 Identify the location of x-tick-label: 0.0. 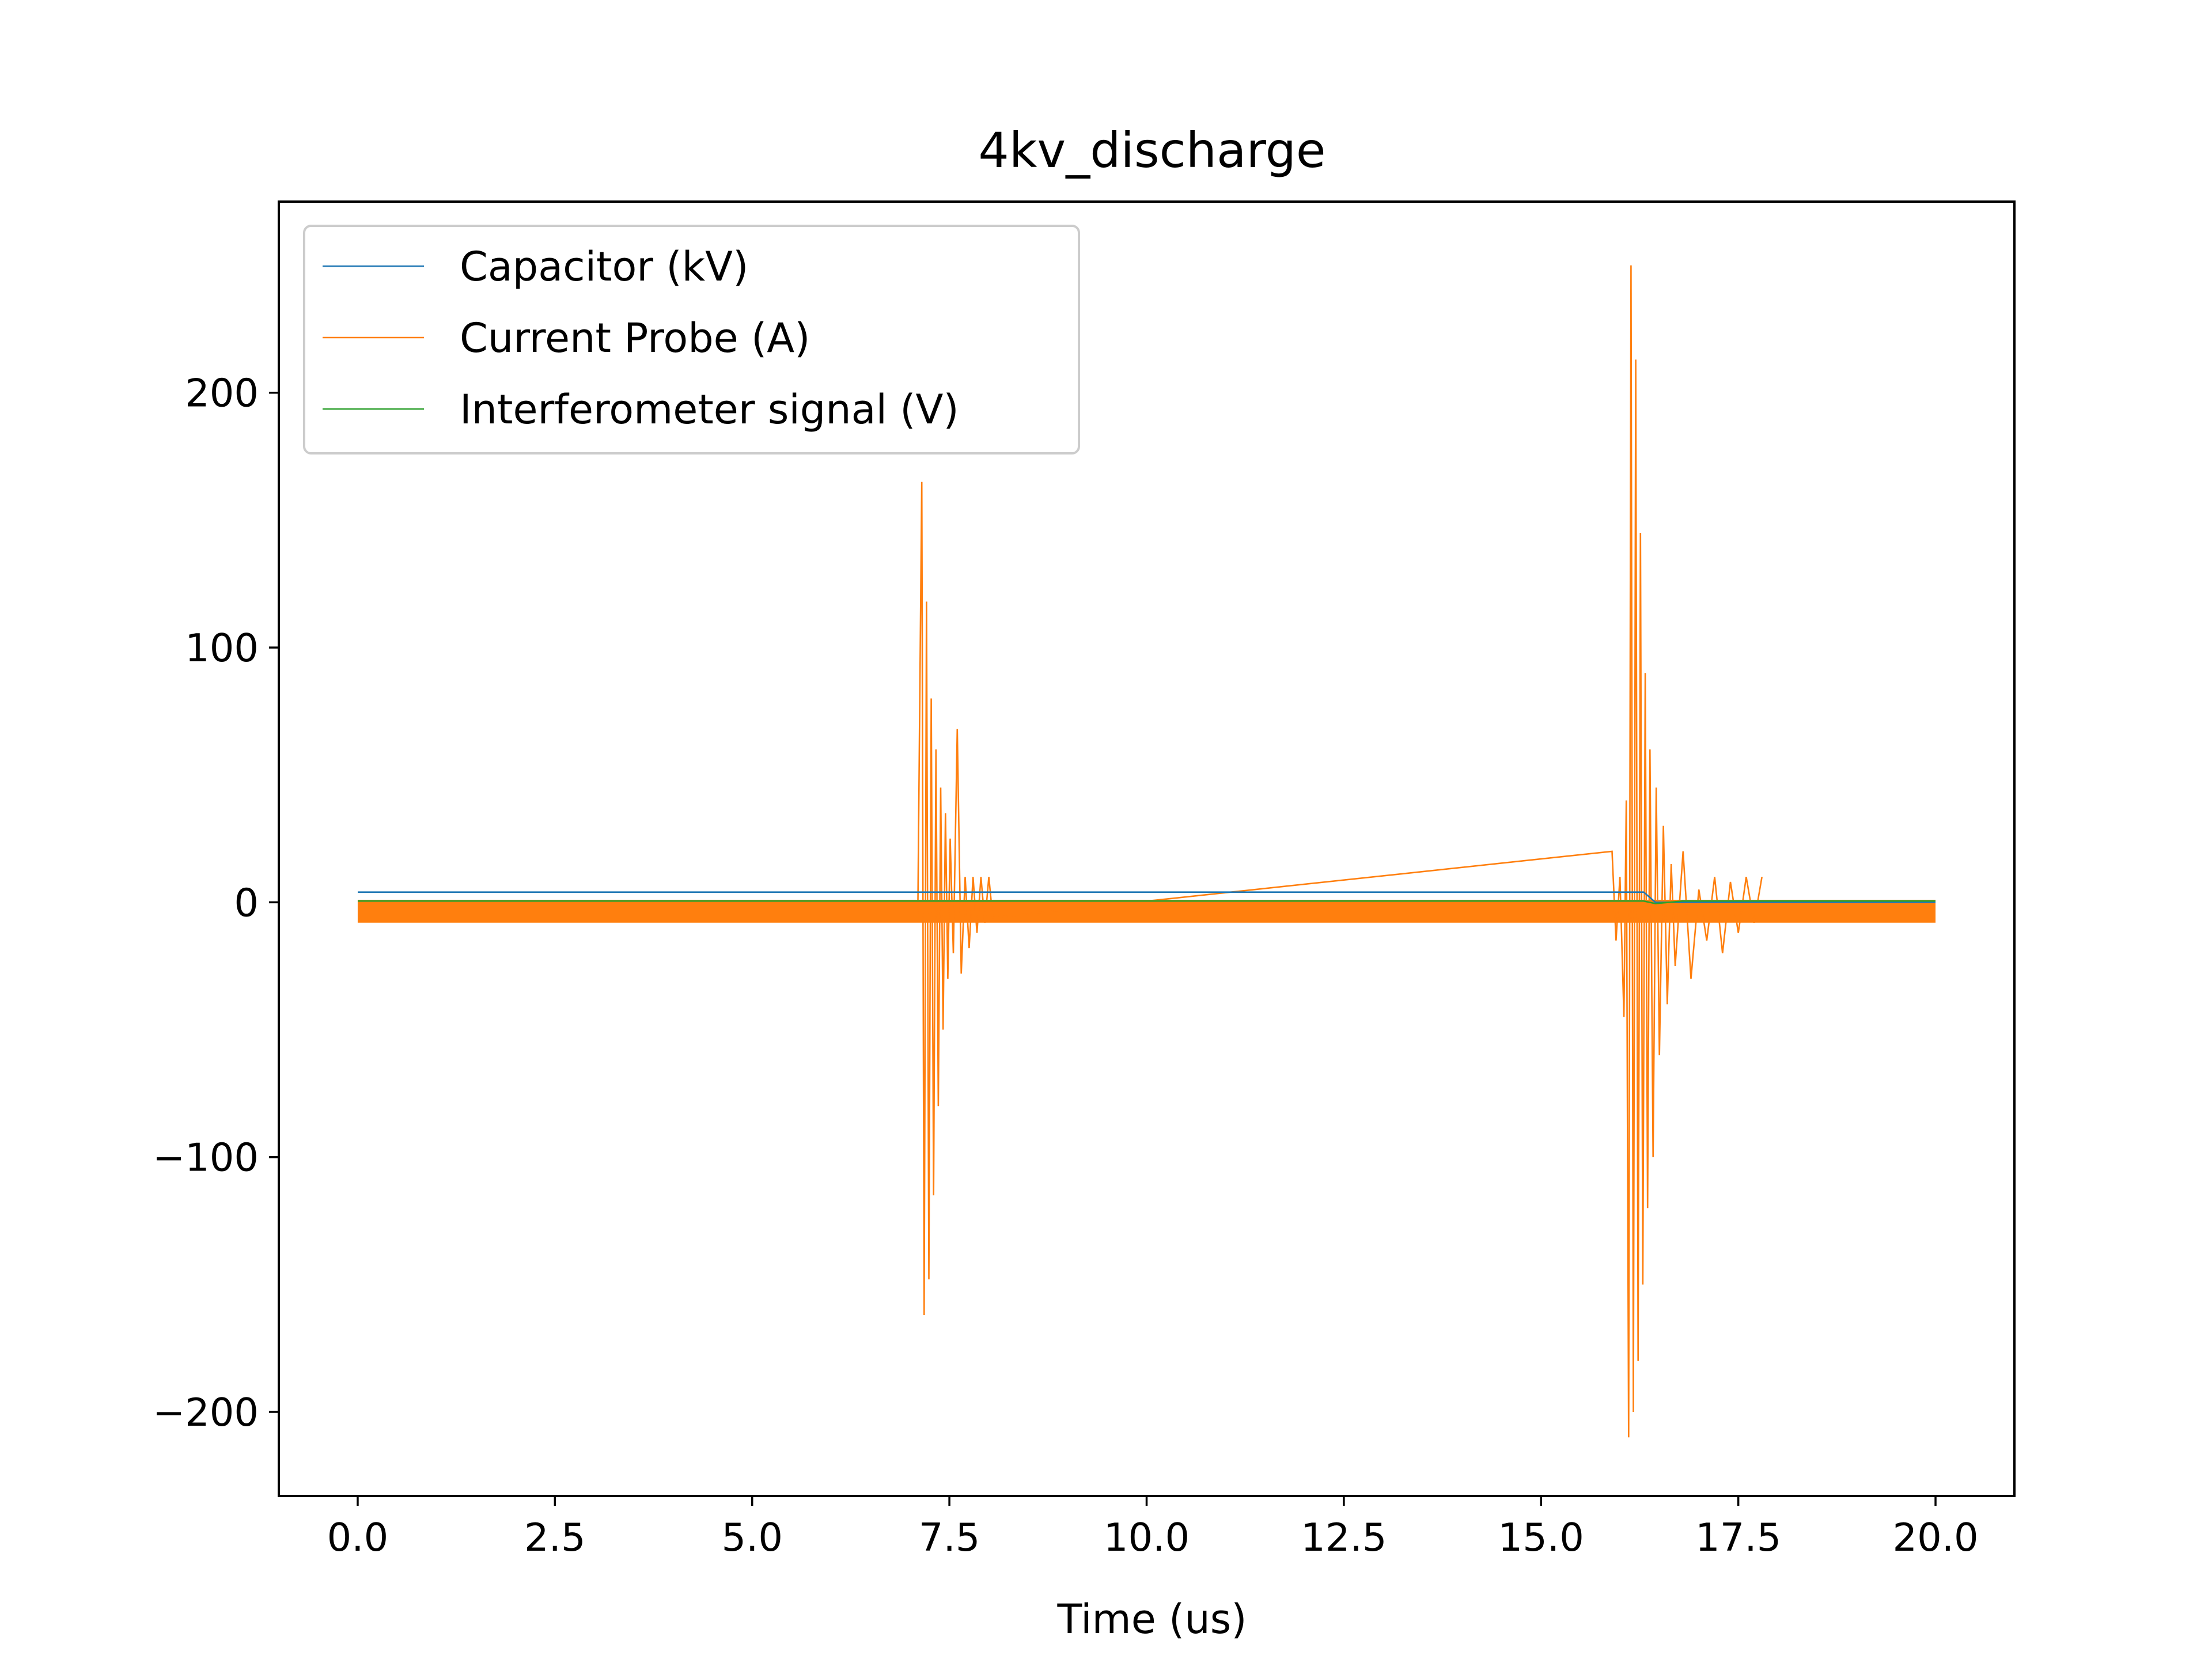
(358, 1537).